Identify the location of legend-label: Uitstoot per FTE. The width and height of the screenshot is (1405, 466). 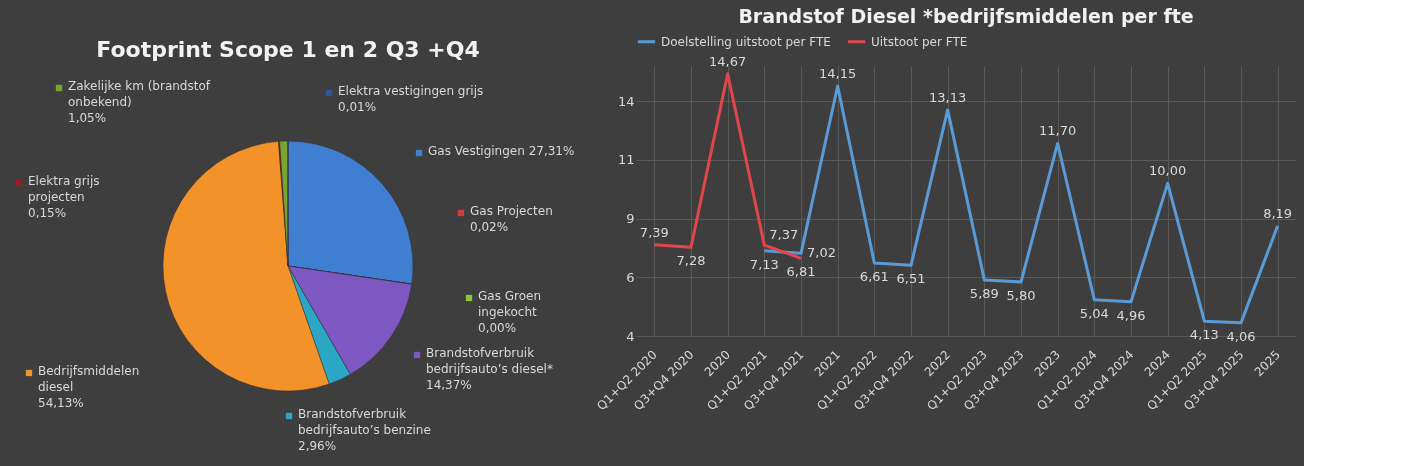
(919, 41).